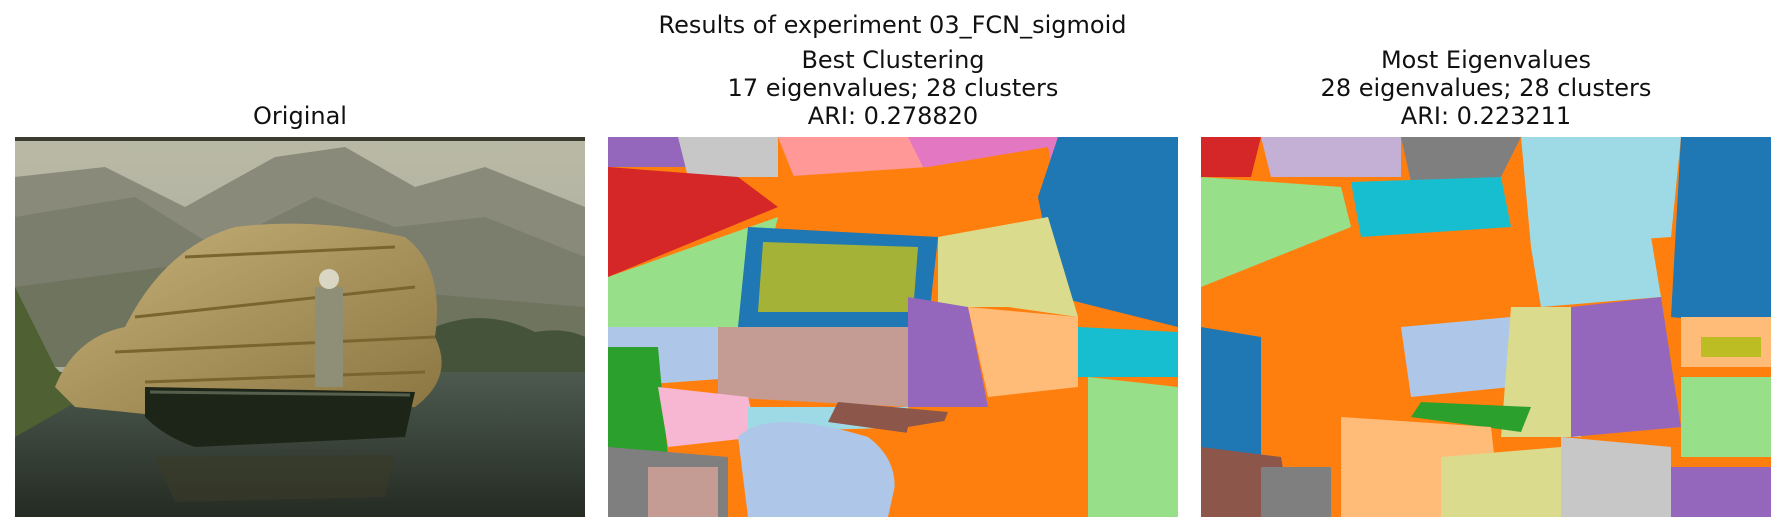 The width and height of the screenshot is (1785, 532). I want to click on title-line: Best Clustering, so click(893, 60).